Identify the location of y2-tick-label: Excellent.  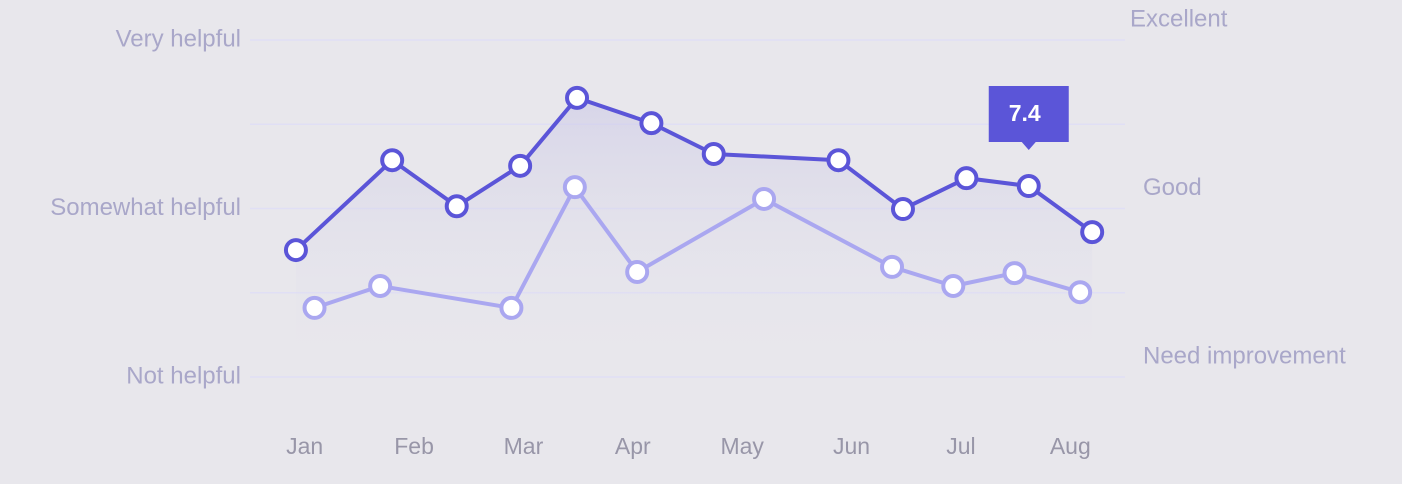
(1179, 18).